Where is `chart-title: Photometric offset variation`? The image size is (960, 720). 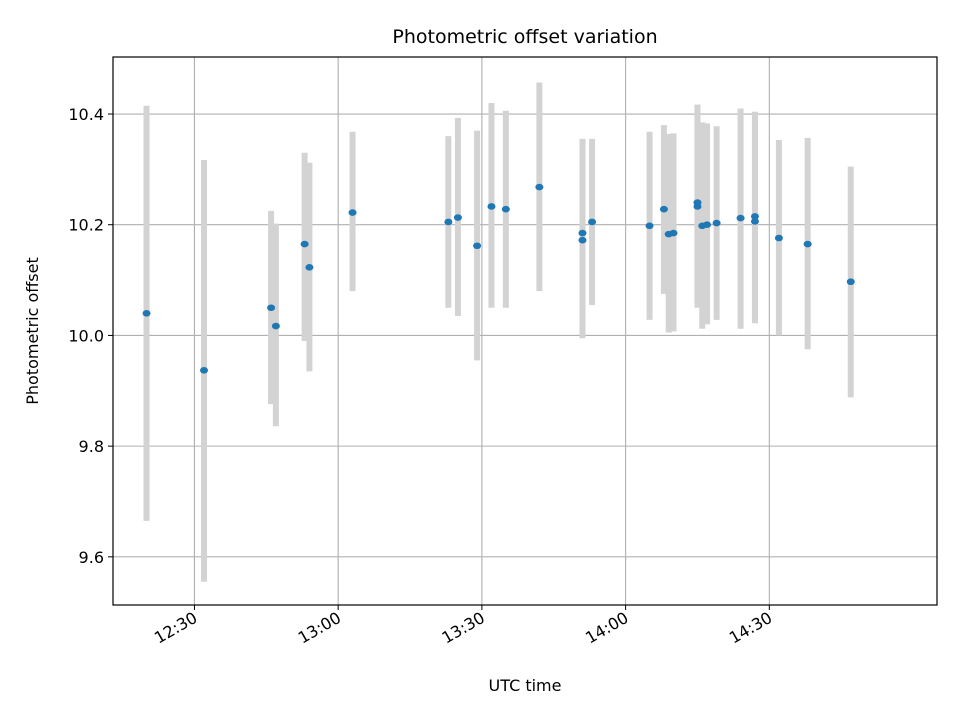
chart-title: Photometric offset variation is located at coordinates (524, 37).